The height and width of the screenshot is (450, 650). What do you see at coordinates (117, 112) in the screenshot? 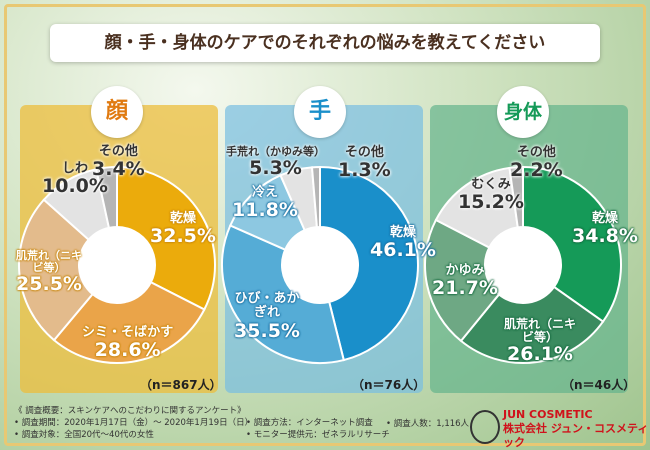
I see `chart-title-face: 顔` at bounding box center [117, 112].